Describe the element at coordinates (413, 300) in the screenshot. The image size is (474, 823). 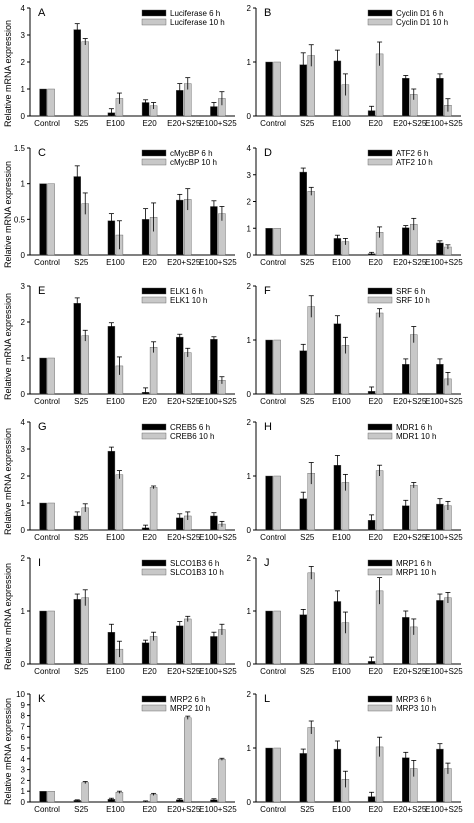
I see `panel-f-legend-label: SRF 10 h` at that location.